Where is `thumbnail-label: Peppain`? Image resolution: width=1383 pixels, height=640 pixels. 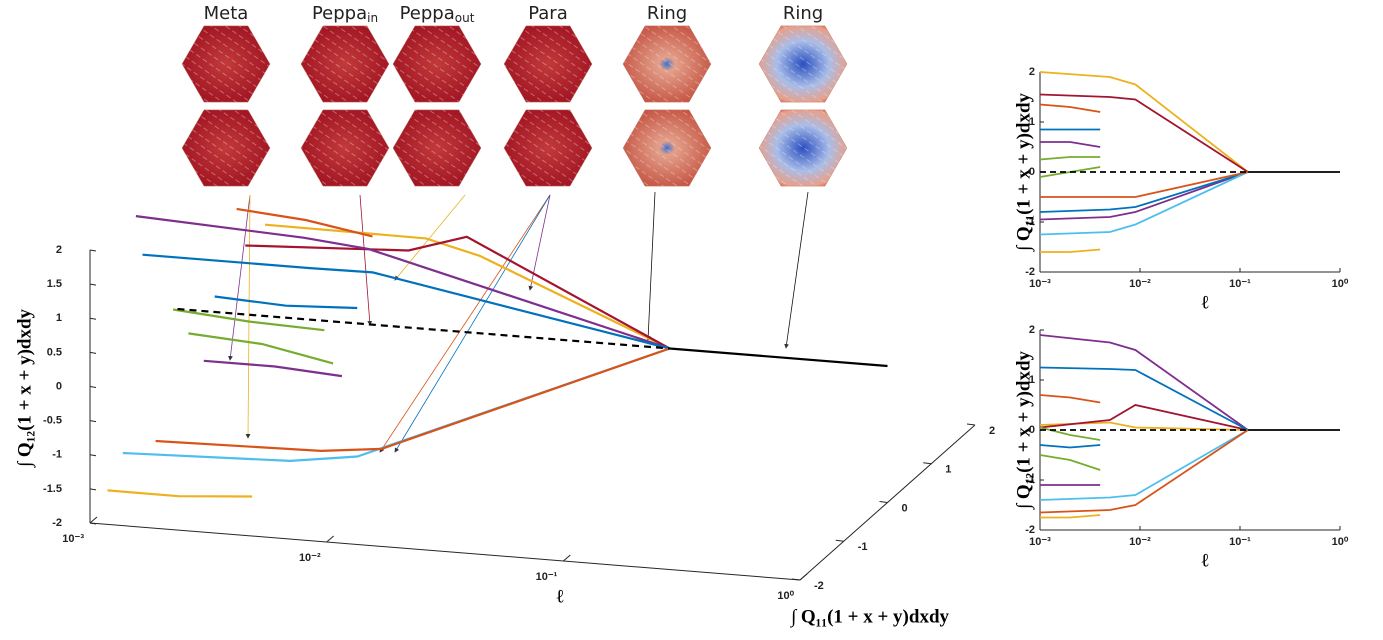 thumbnail-label: Peppain is located at coordinates (345, 14).